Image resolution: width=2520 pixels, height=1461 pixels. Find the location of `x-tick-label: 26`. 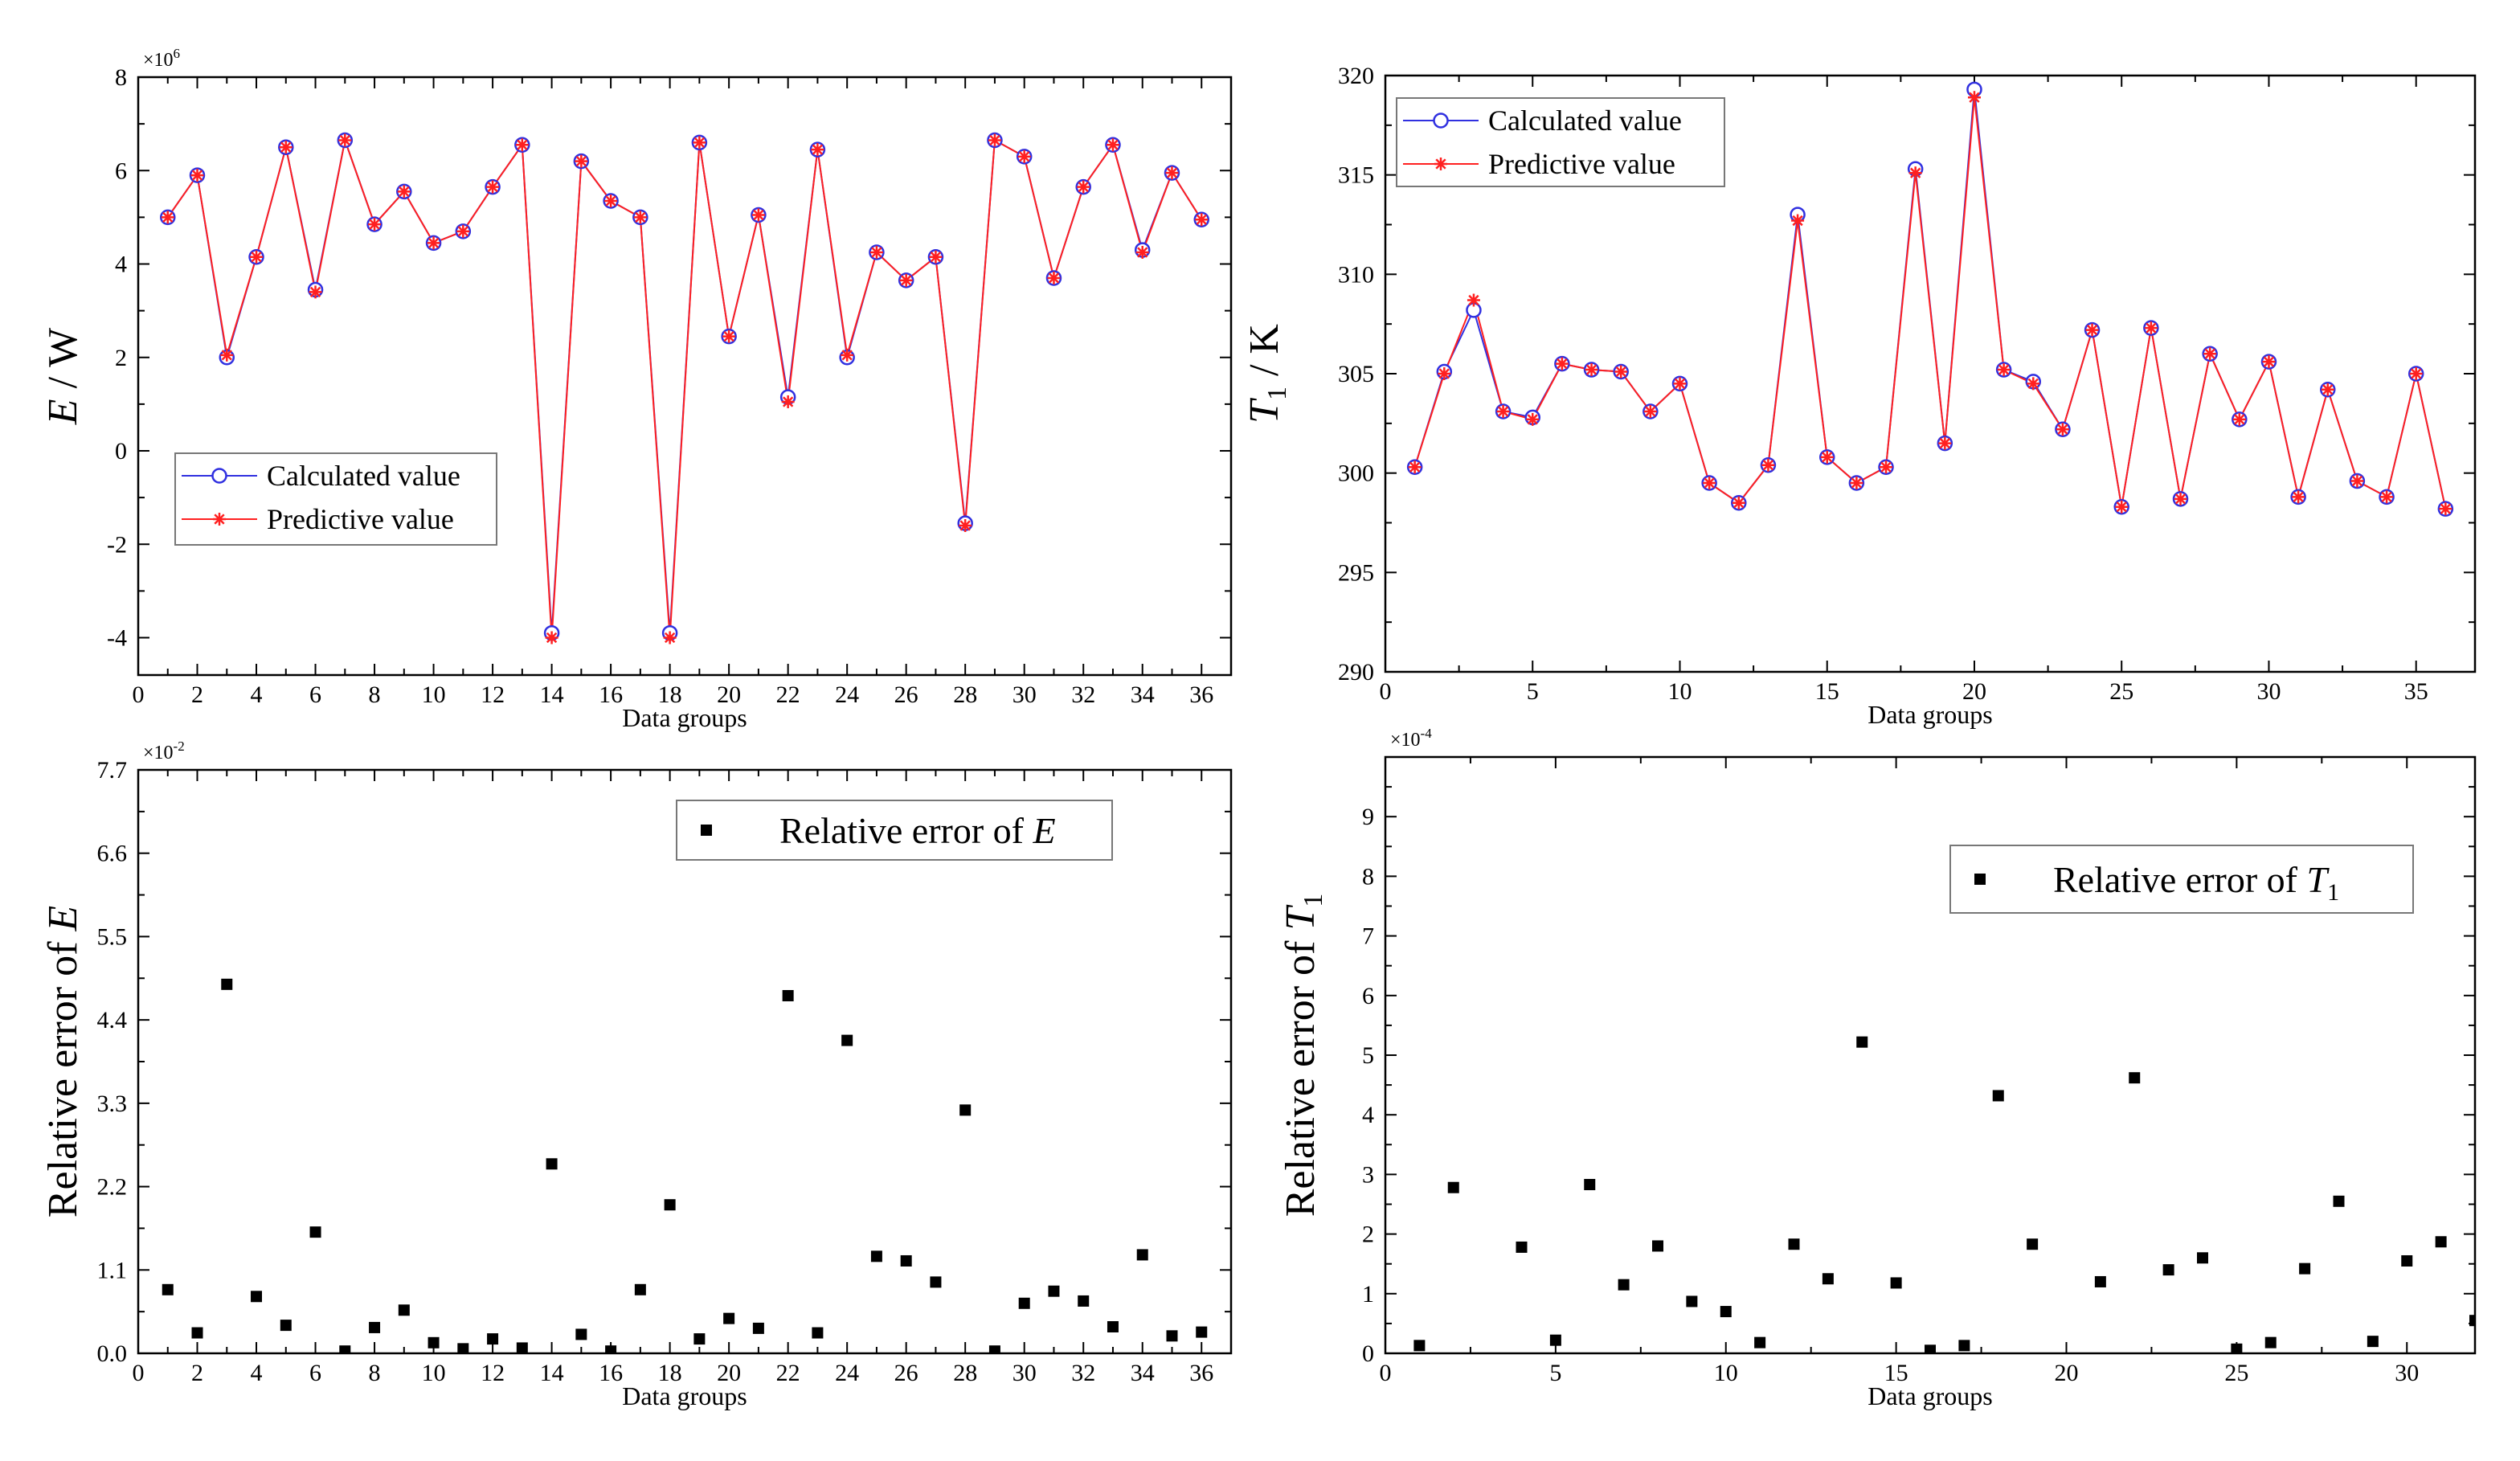

x-tick-label: 26 is located at coordinates (906, 1373).